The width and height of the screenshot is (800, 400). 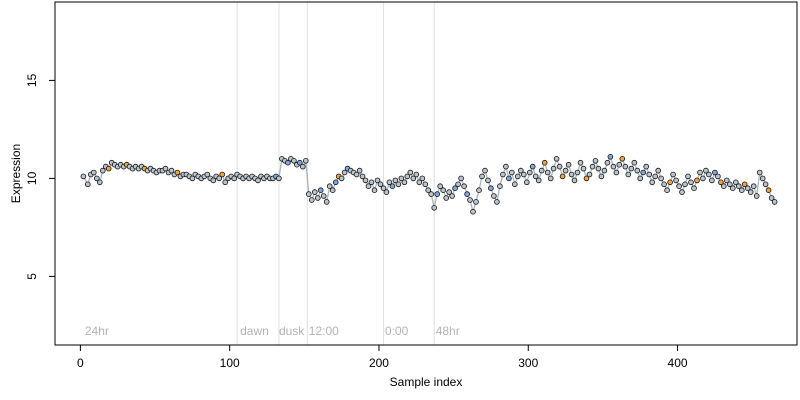 I want to click on y-tick-label: 10, so click(x=32, y=178).